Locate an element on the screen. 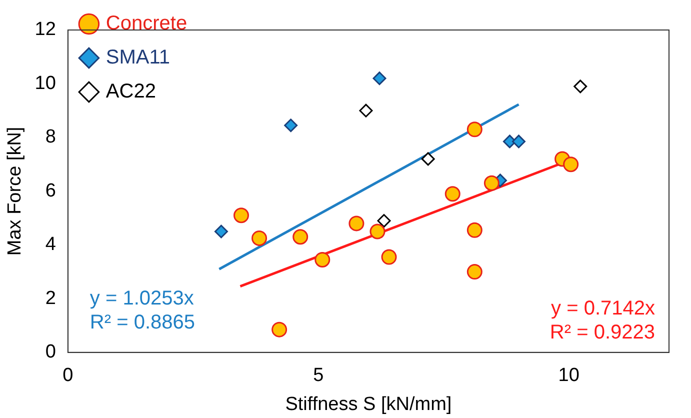  legend-label: Concrete is located at coordinates (147, 23).